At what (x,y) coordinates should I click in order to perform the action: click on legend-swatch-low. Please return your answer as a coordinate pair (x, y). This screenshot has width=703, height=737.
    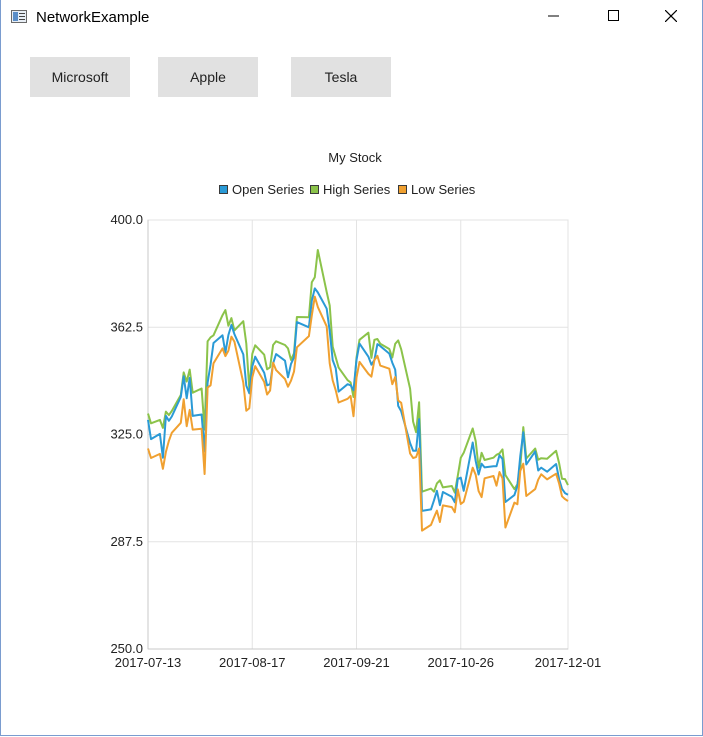
    Looking at the image, I should click on (402, 189).